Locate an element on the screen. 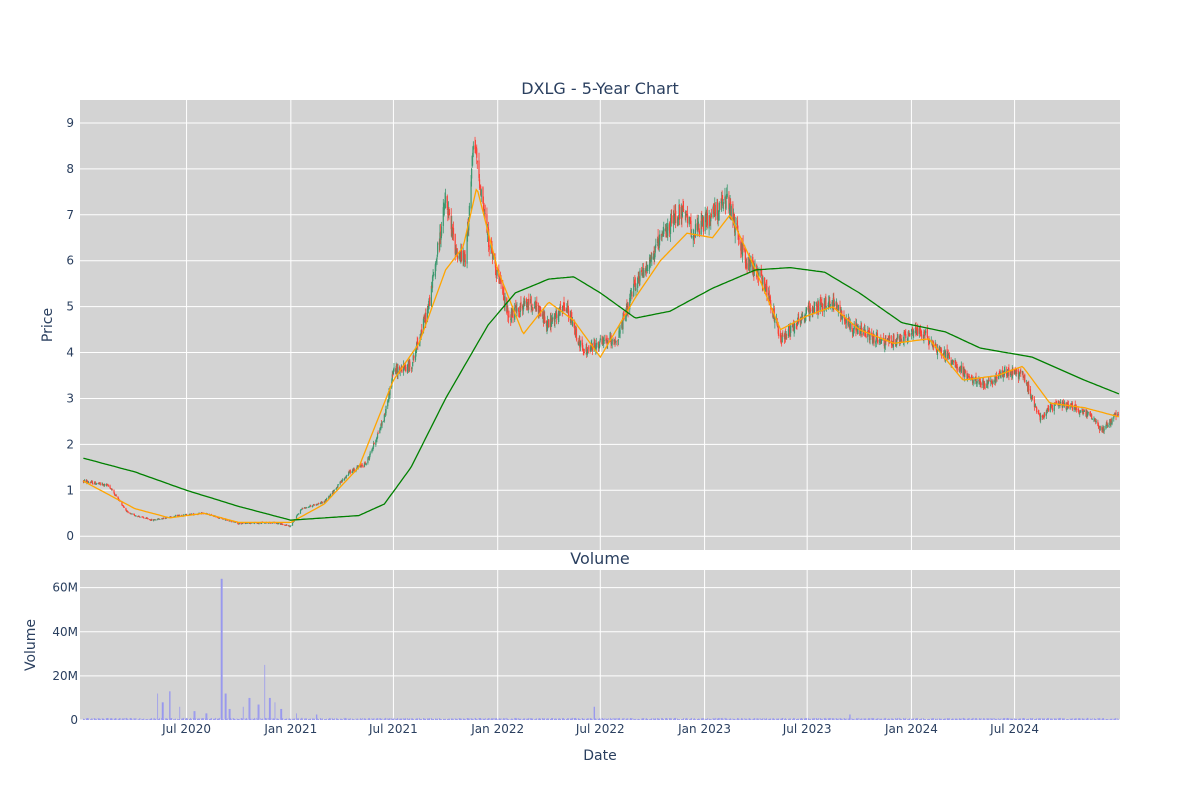 This screenshot has width=1200, height=804. volume-y-tick-label: 0 is located at coordinates (74, 720).